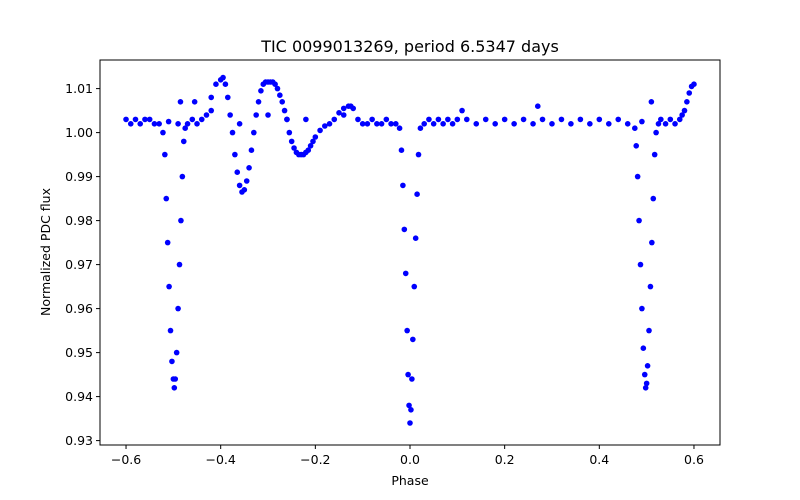 The width and height of the screenshot is (800, 500). I want to click on x-tick-label: 0.4, so click(599, 459).